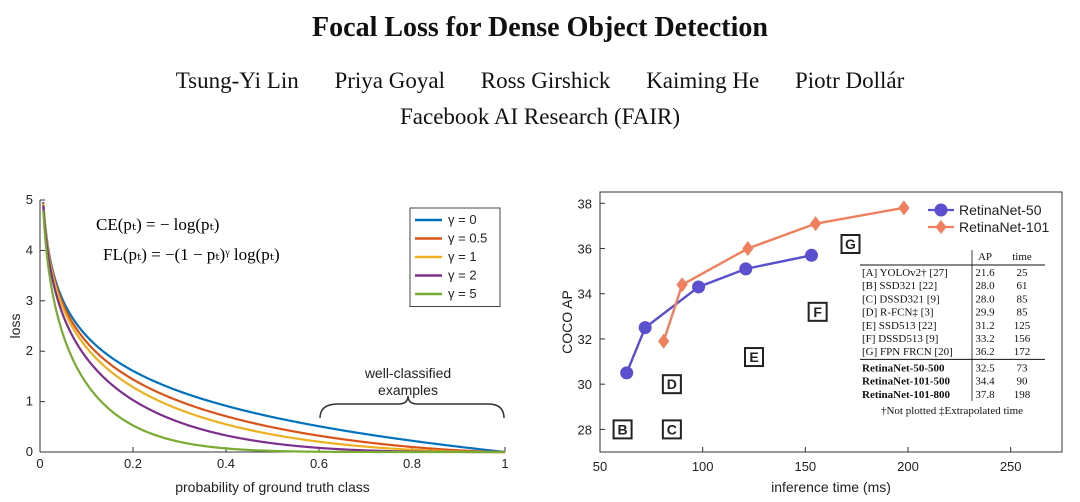 This screenshot has height=502, width=1080. Describe the element at coordinates (412, 463) in the screenshot. I see `x-tick-label: 0.8` at that location.